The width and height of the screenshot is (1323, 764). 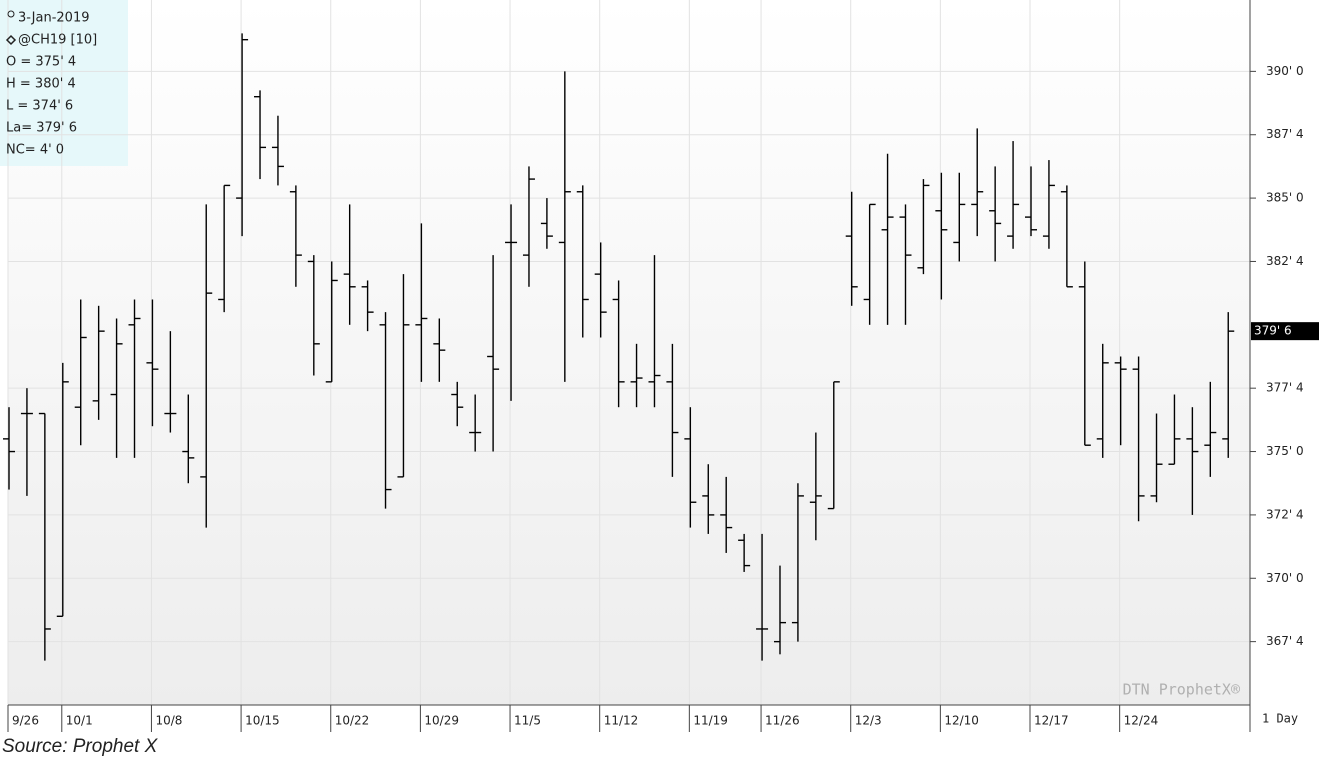 I want to click on info-line: H = 380' 4, so click(x=41, y=84).